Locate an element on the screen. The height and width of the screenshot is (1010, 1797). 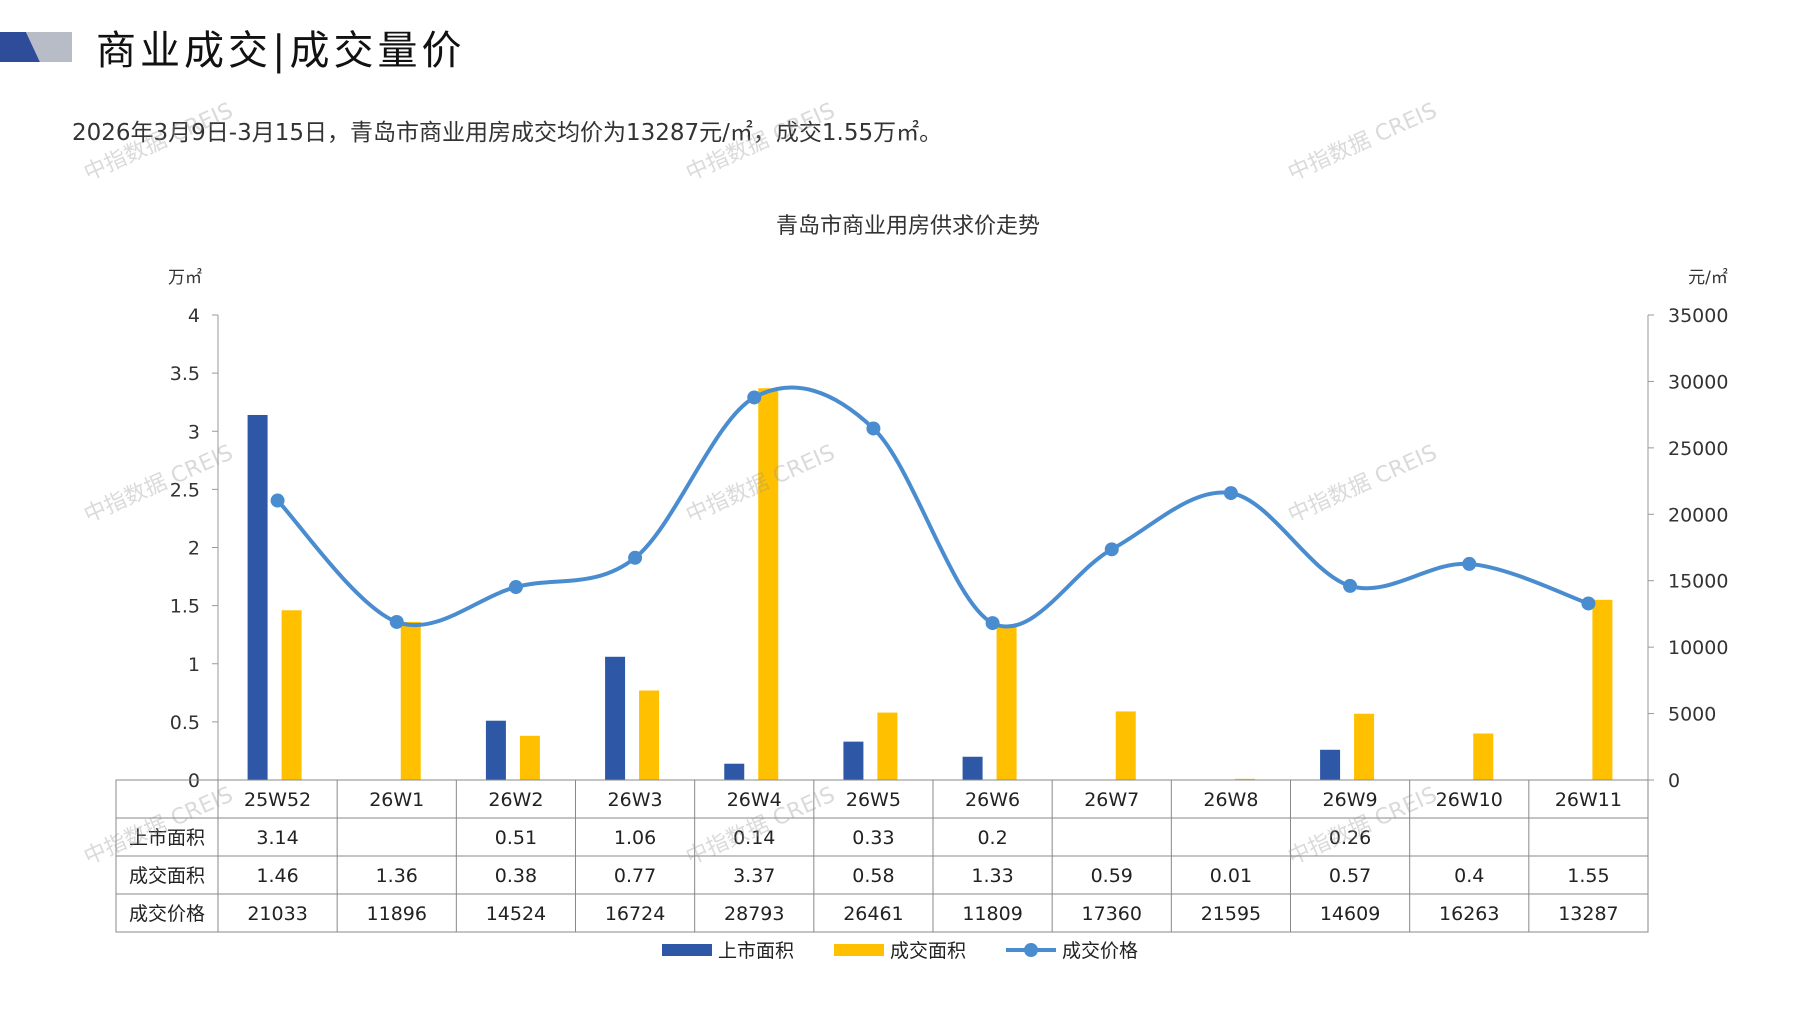
table-cell-value: 0.59 is located at coordinates (1112, 876).